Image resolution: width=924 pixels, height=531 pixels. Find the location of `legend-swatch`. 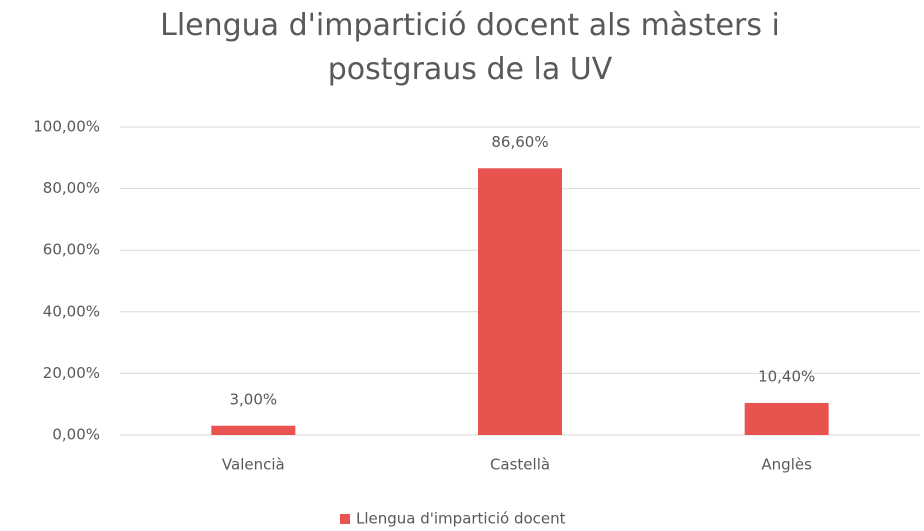

legend-swatch is located at coordinates (345, 519).